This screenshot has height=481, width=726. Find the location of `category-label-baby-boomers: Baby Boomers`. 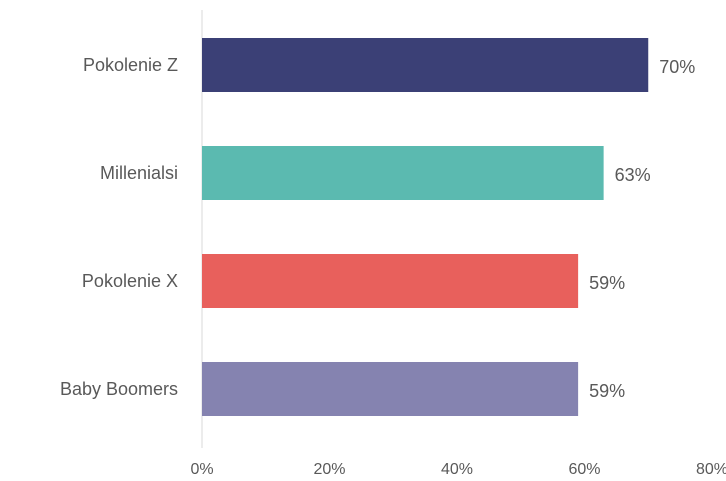

category-label-baby-boomers: Baby Boomers is located at coordinates (119, 389).